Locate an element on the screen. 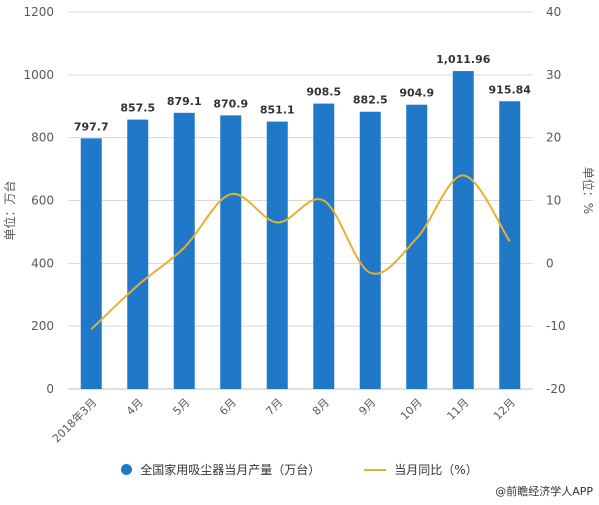 The image size is (599, 505). y-right-axis-title: 单位：% is located at coordinates (588, 190).